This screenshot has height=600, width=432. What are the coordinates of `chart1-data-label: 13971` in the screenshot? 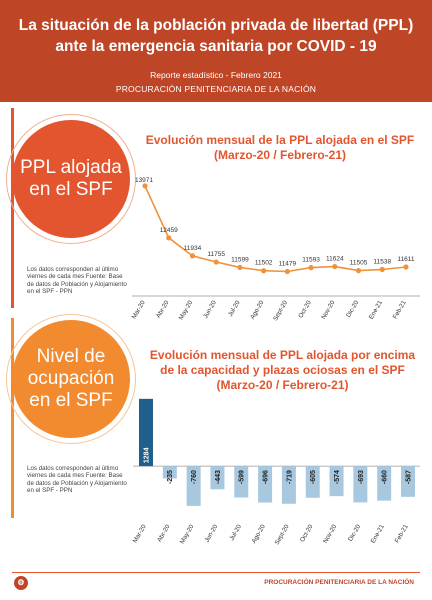 It's located at (144, 180).